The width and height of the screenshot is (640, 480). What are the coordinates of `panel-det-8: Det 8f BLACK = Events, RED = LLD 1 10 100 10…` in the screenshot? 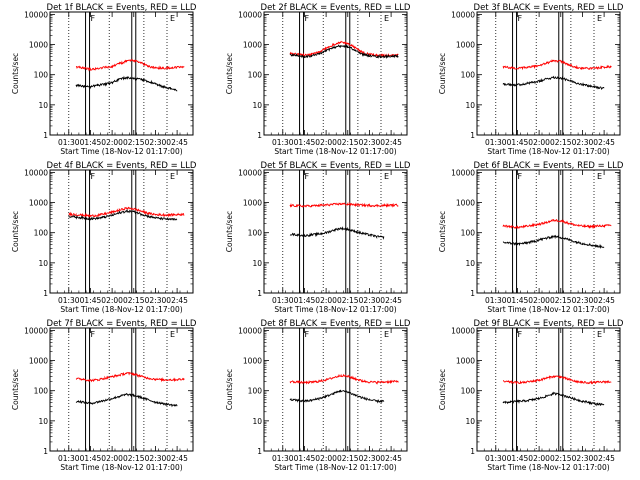 It's located at (318, 395).